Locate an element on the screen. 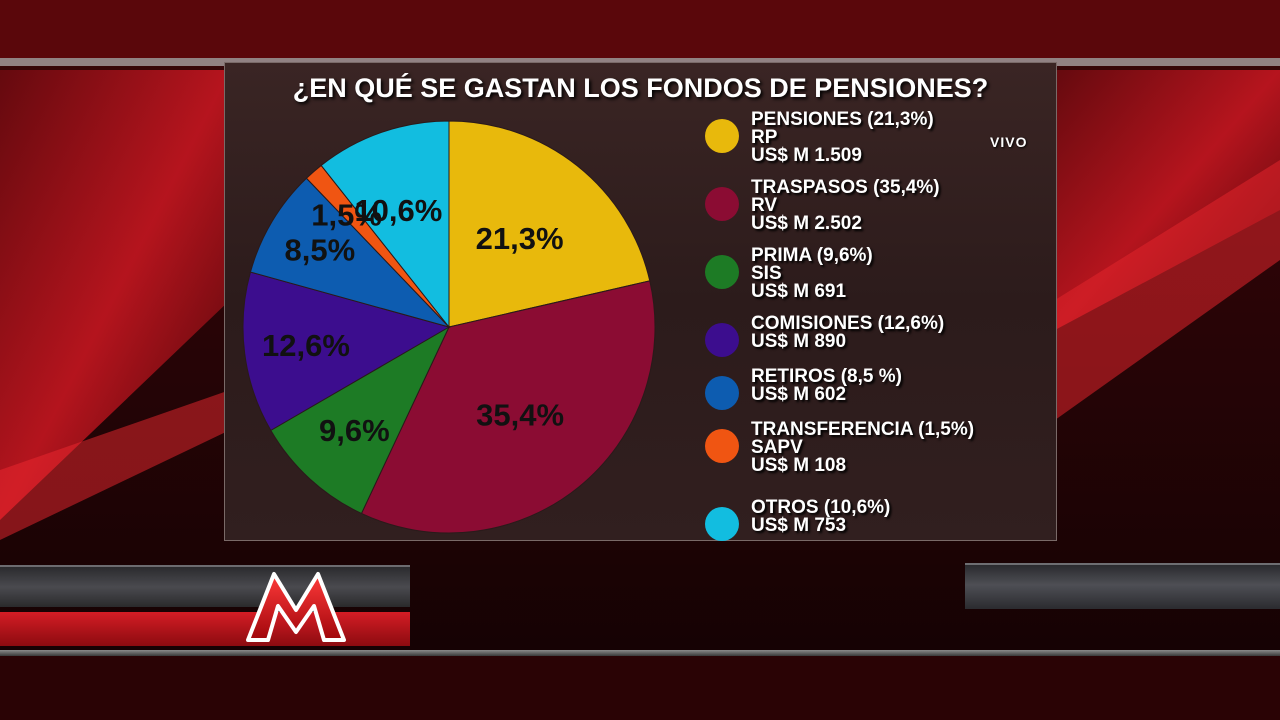  live-indicator: VIVO is located at coordinates (1009, 142).